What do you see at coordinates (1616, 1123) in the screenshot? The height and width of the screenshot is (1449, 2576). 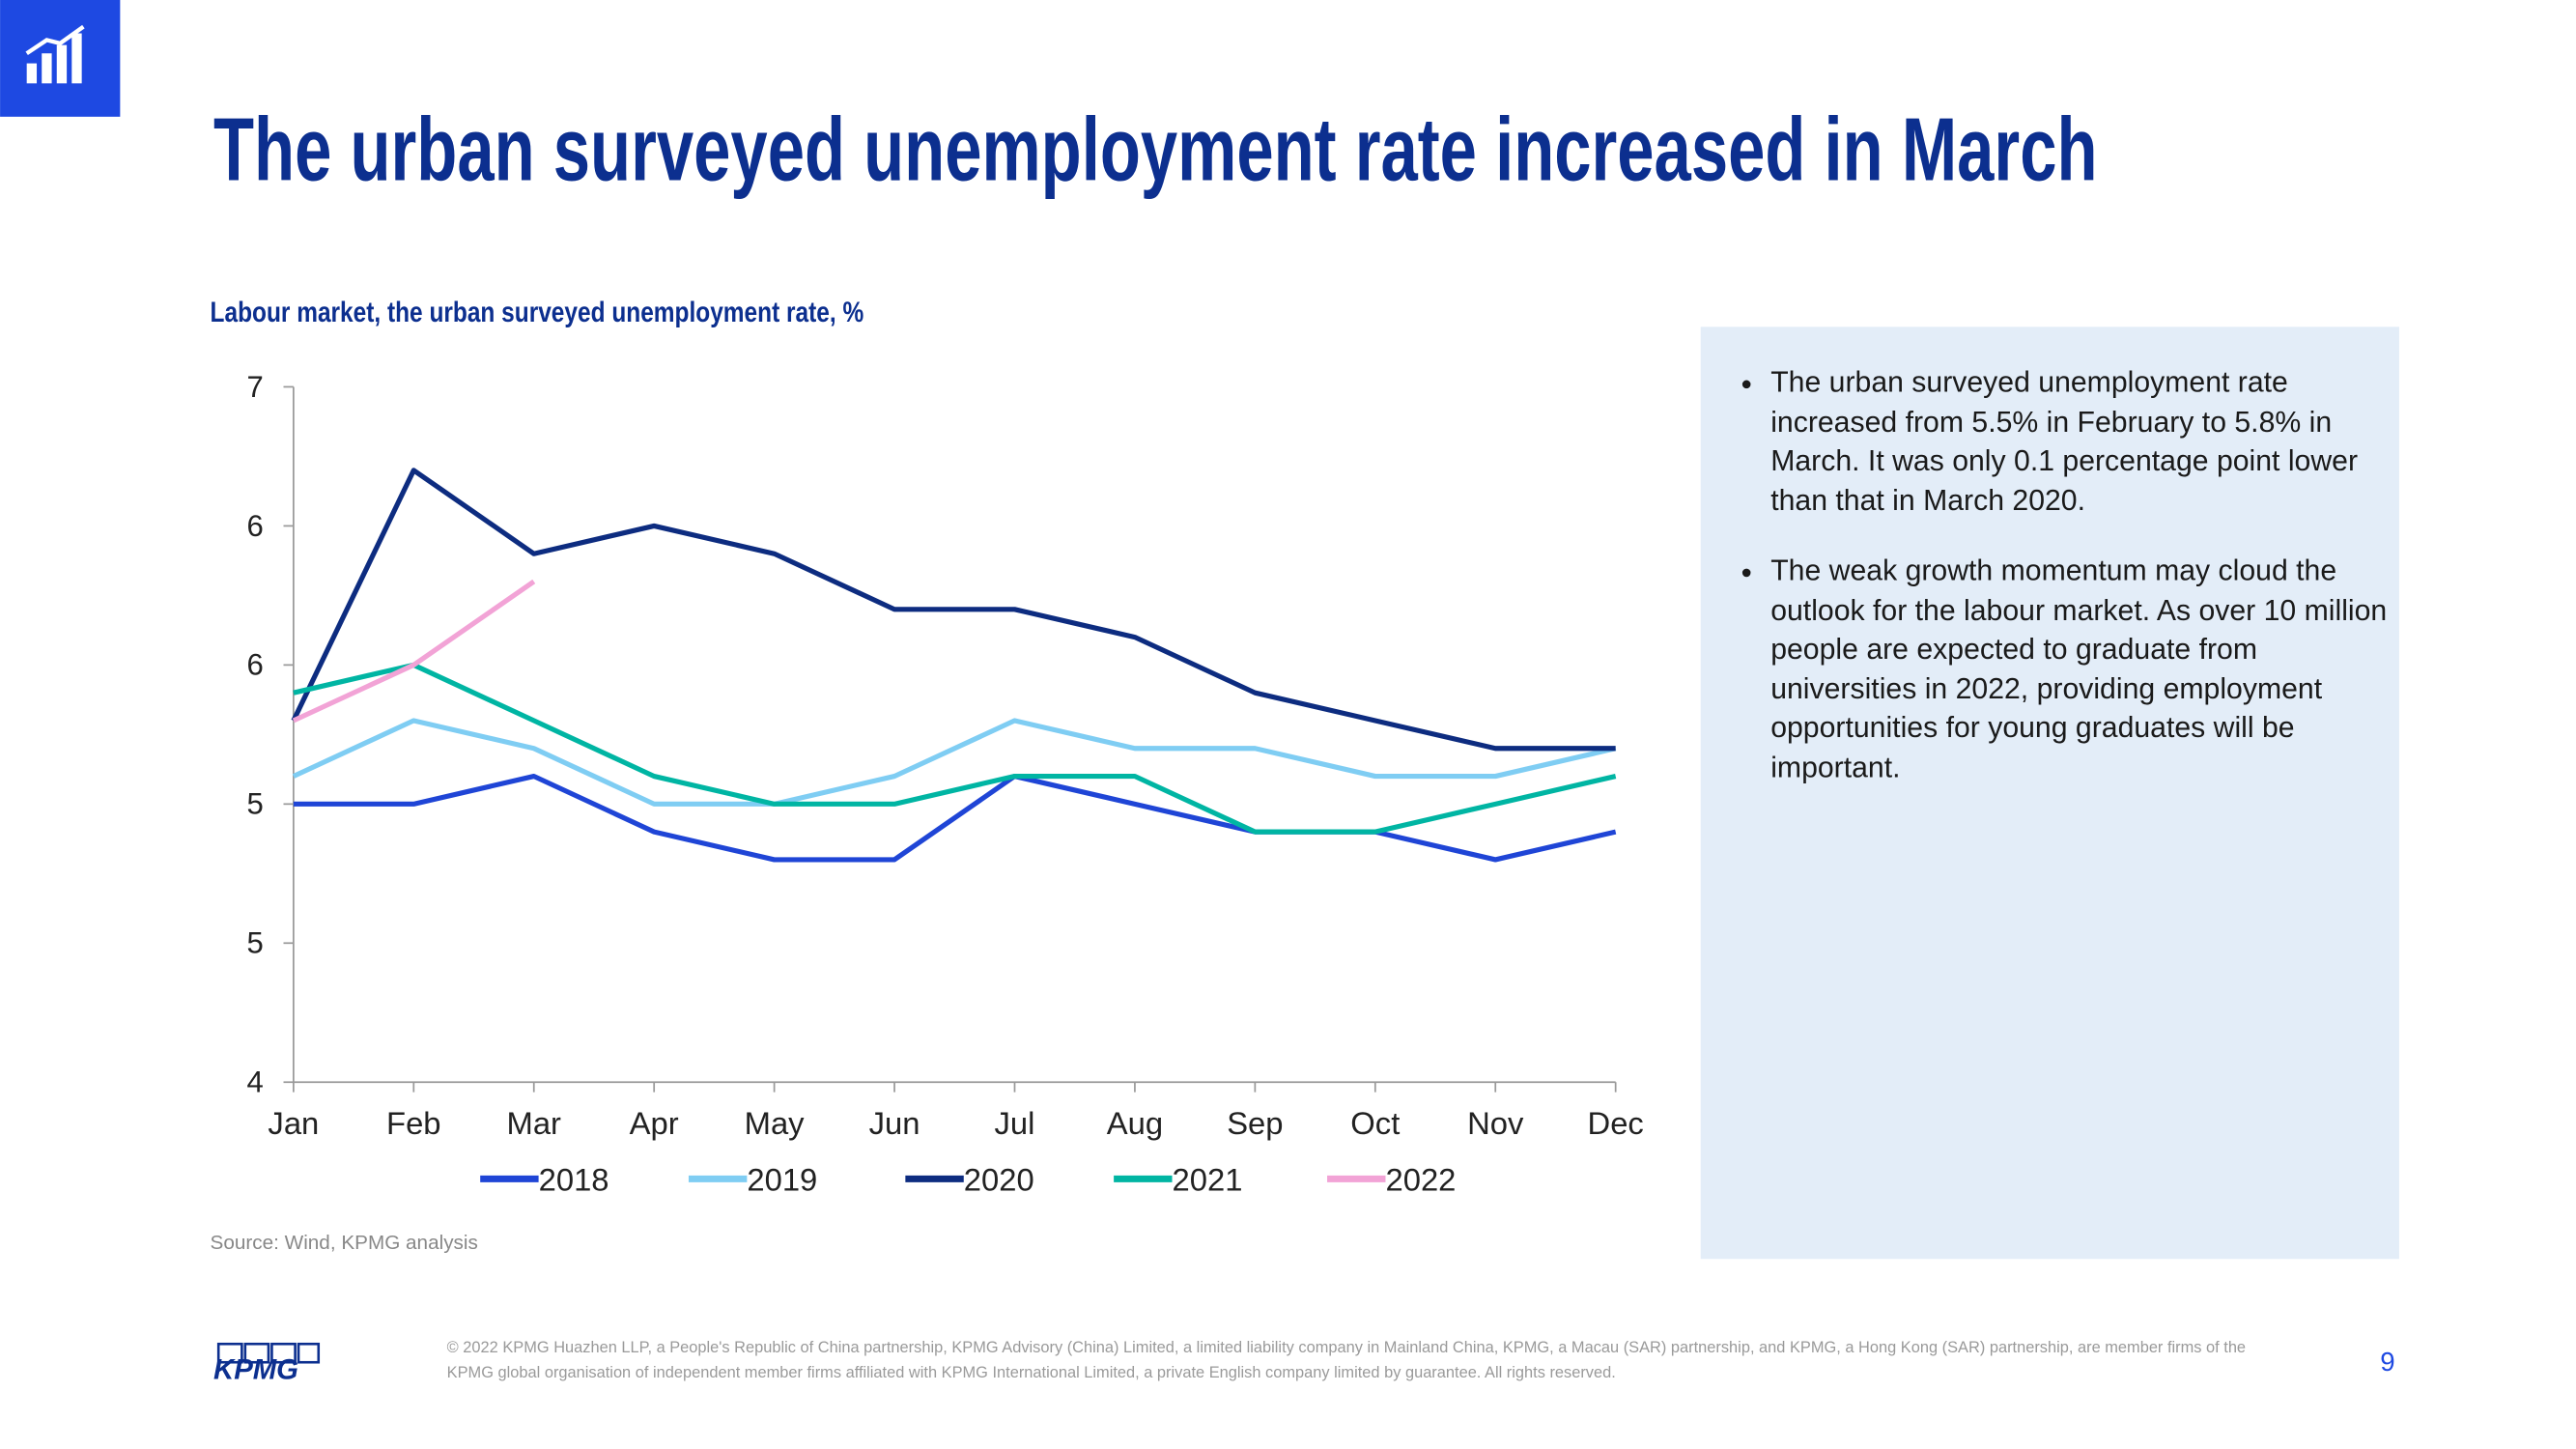 I see `x-tick-label: Dec` at bounding box center [1616, 1123].